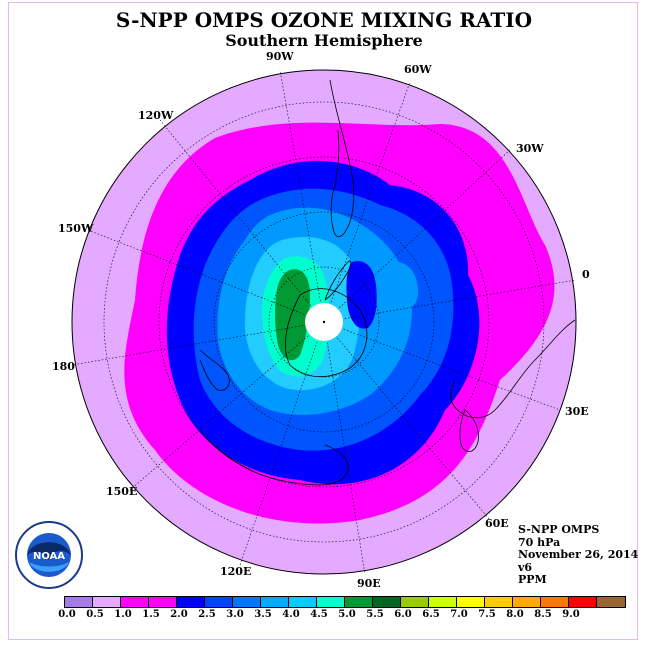  Describe the element at coordinates (577, 411) in the screenshot. I see `lon-label-30e: 30E` at that location.